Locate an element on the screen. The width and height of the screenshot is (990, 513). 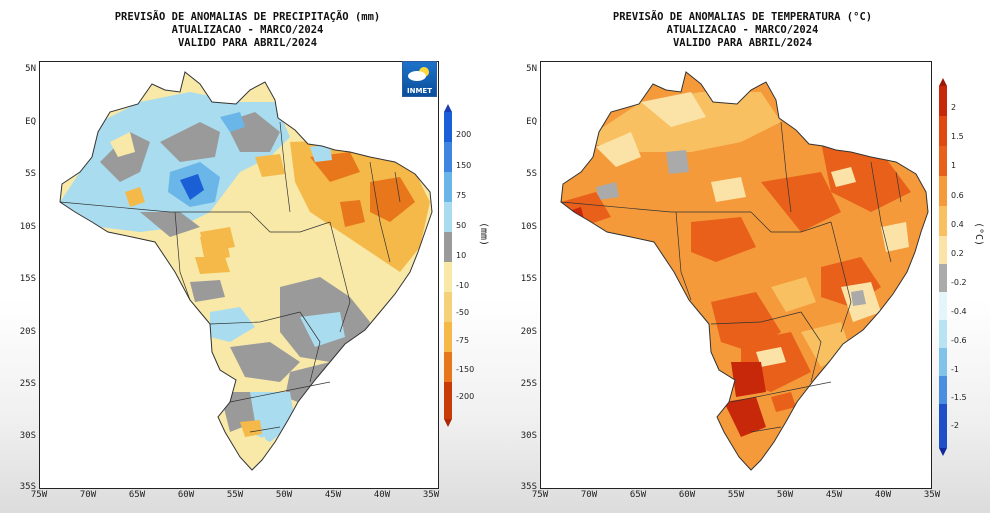
temp-title-line2: ATUALIZACAO - MARCO/2024 is located at coordinates (742, 30).